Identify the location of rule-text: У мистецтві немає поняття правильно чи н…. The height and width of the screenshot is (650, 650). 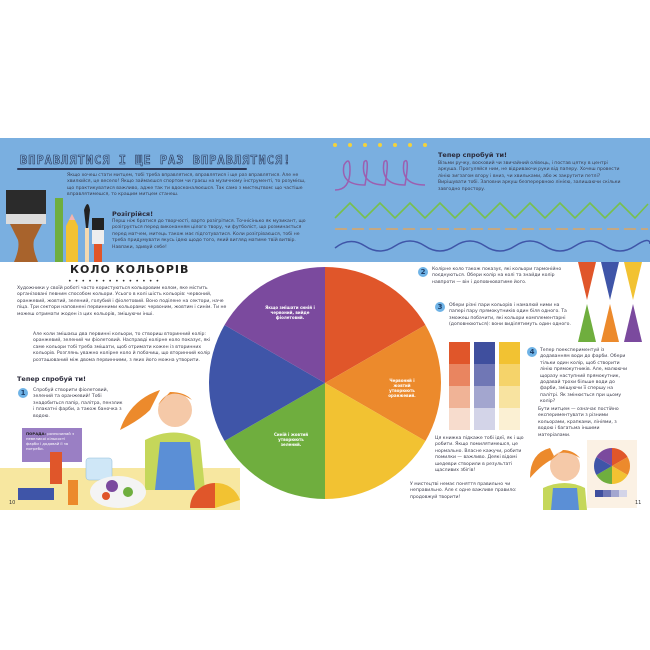
(463, 491).